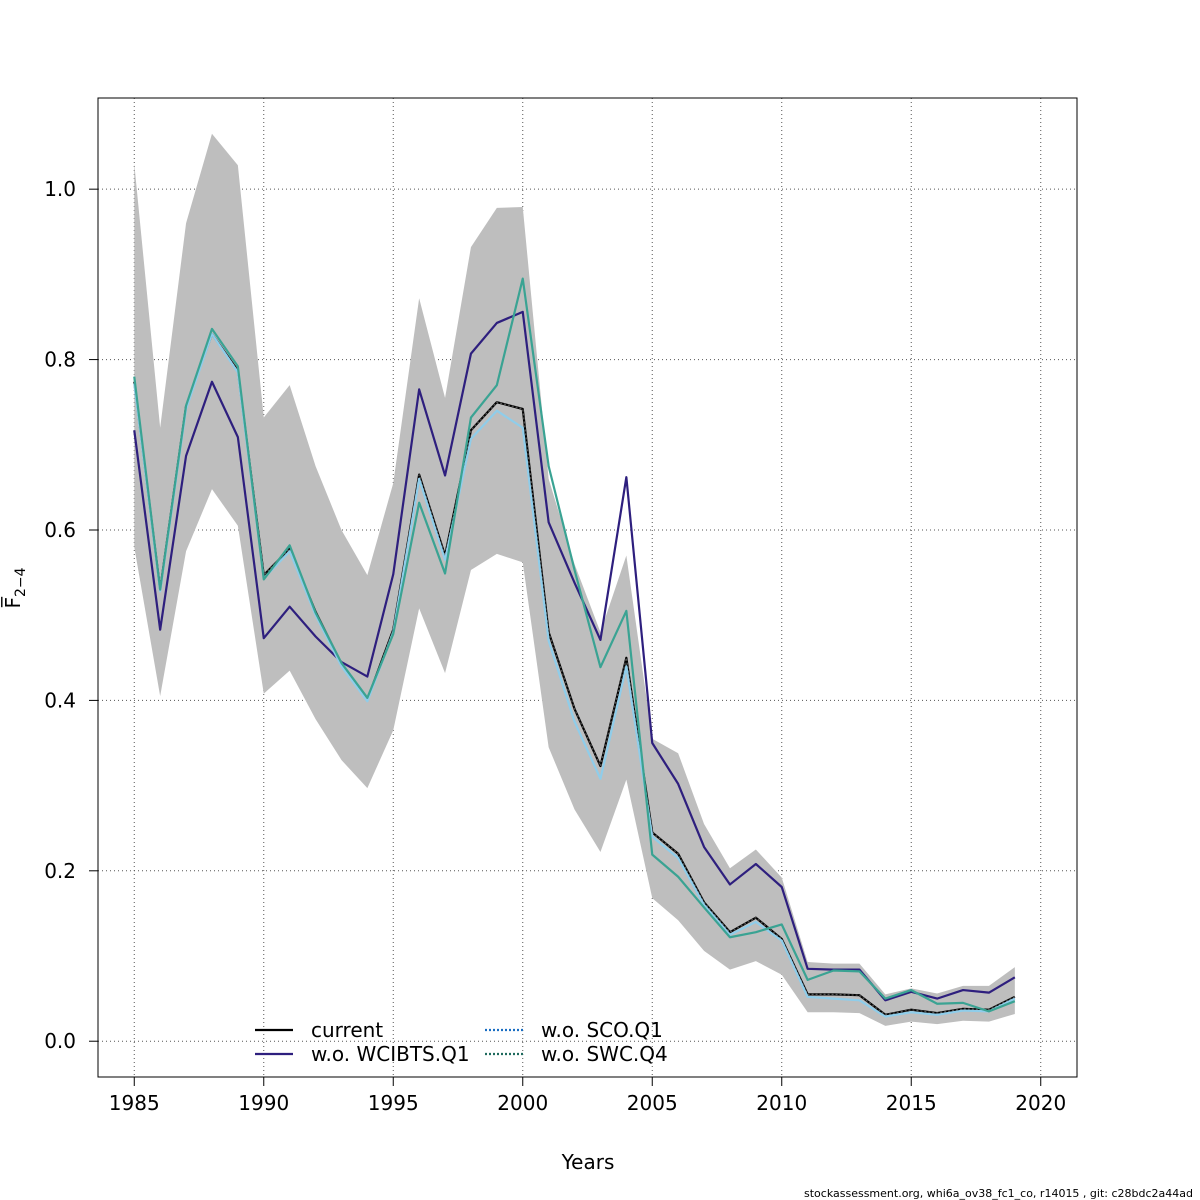 Image resolution: width=1200 pixels, height=1200 pixels. I want to click on legend-item-wo-sco-q1: w.o. SCO.Q1, so click(574, 1030).